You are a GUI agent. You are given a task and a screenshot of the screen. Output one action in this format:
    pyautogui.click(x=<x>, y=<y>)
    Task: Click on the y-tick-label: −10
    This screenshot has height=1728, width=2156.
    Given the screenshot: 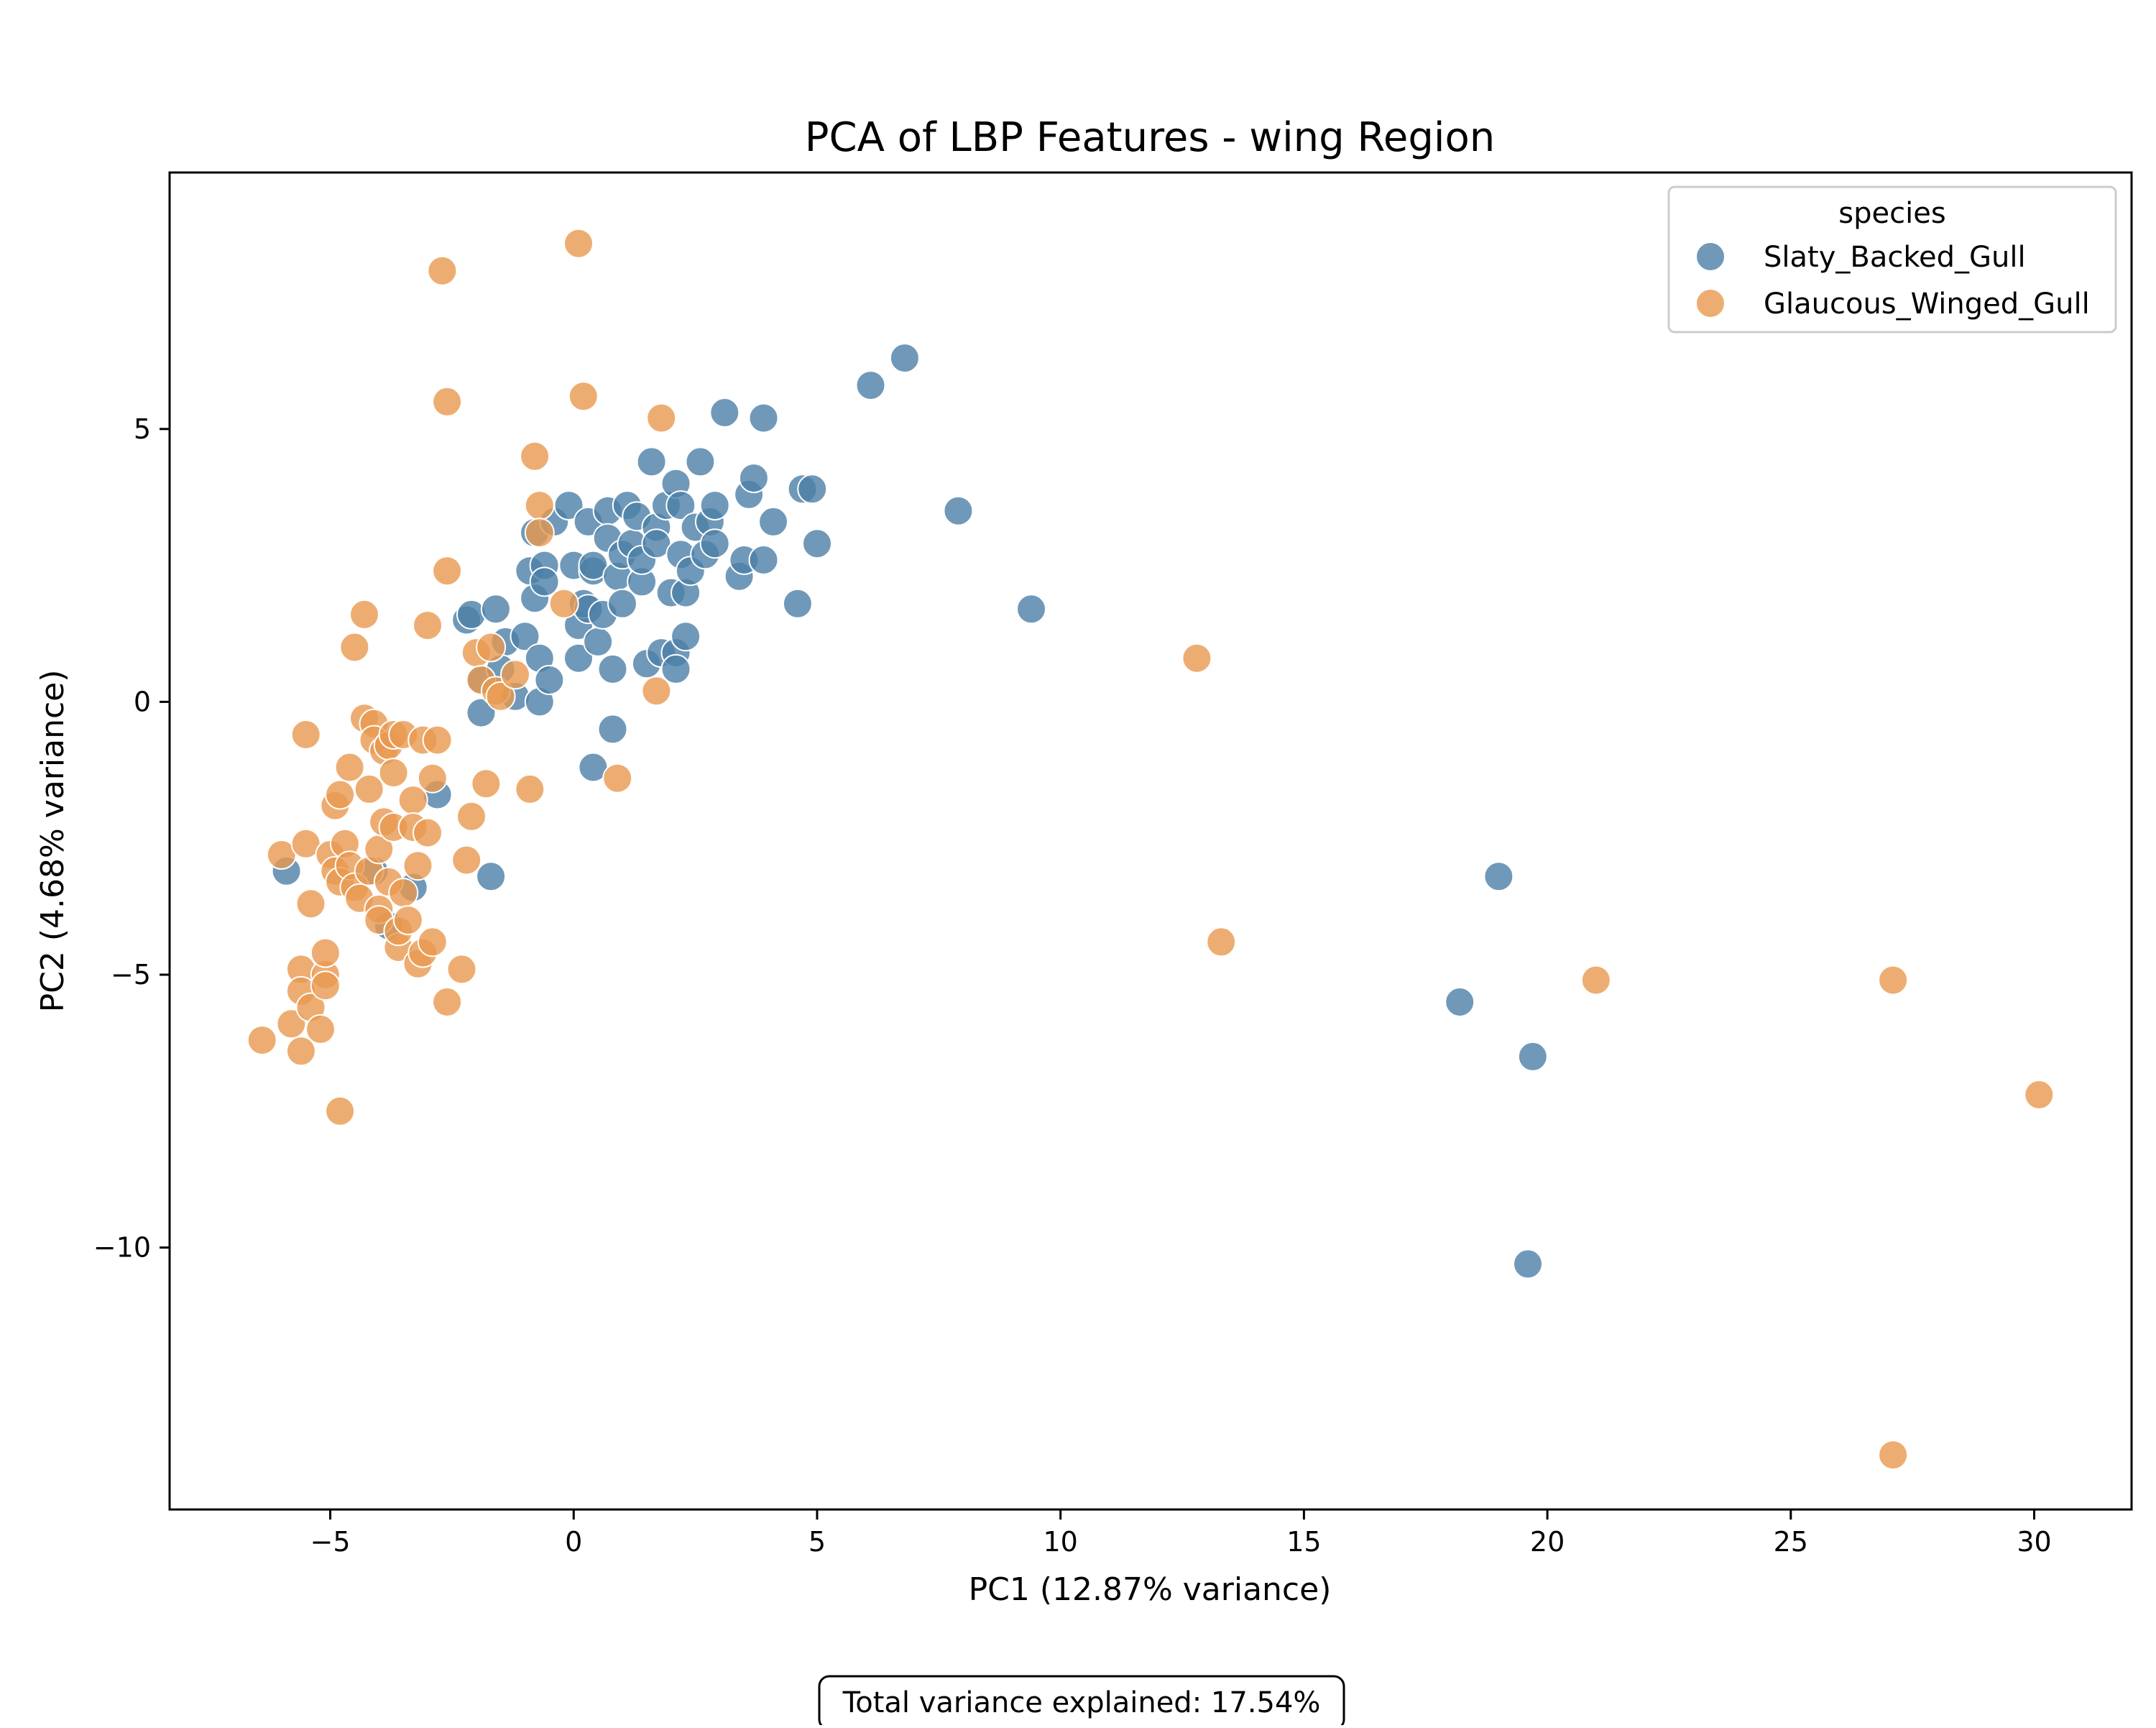 What is the action you would take?
    pyautogui.click(x=122, y=1248)
    